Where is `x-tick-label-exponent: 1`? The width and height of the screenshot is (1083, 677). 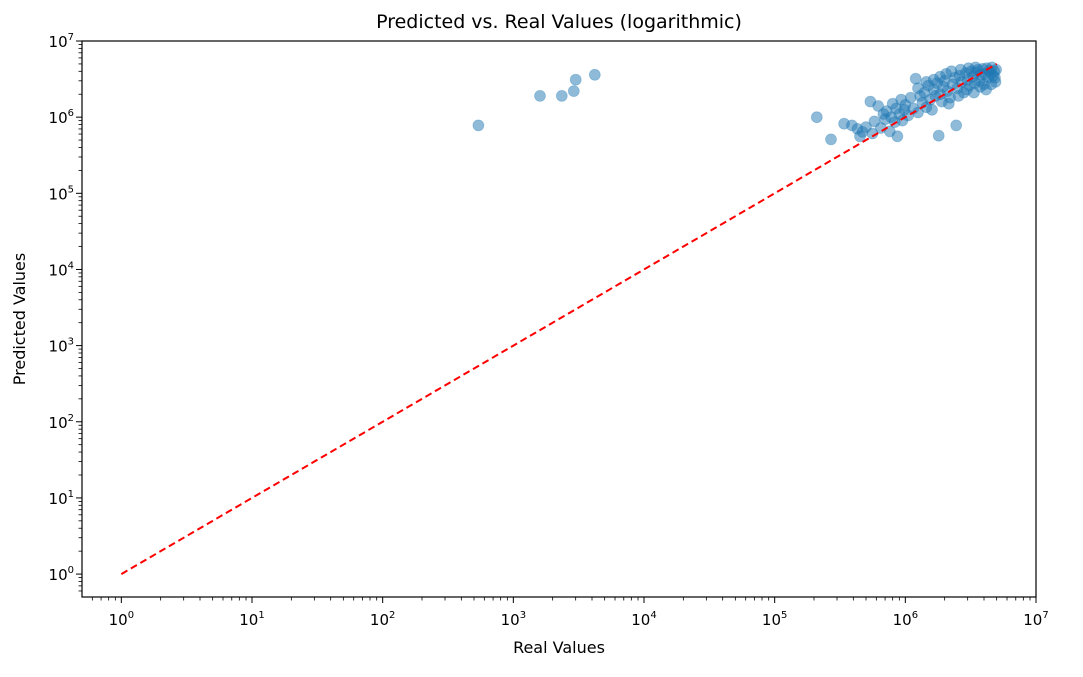 x-tick-label-exponent: 1 is located at coordinates (261, 615).